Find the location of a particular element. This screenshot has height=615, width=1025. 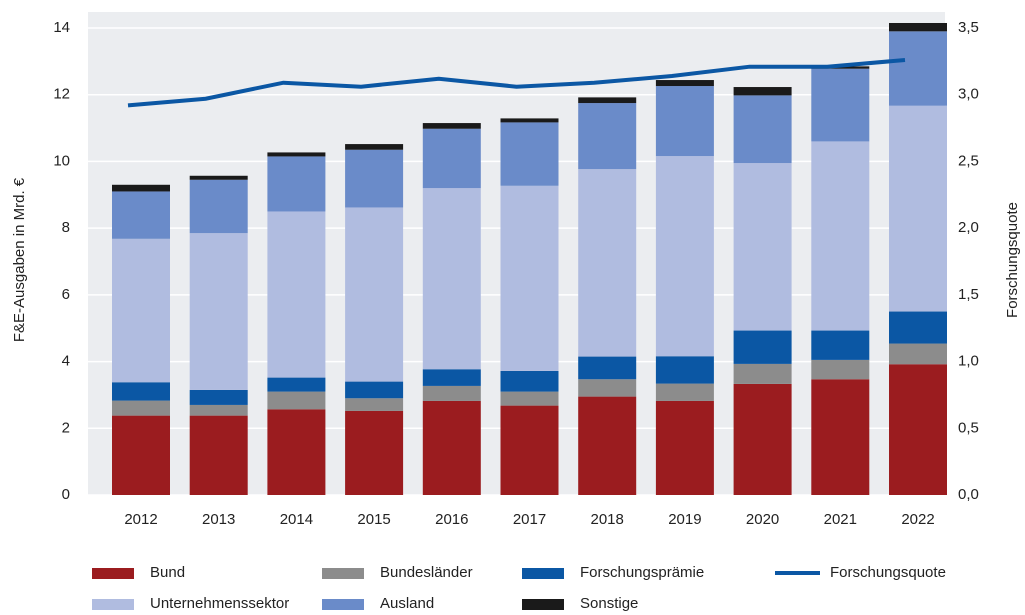

y2-tick-label: 0,0 is located at coordinates (968, 494).